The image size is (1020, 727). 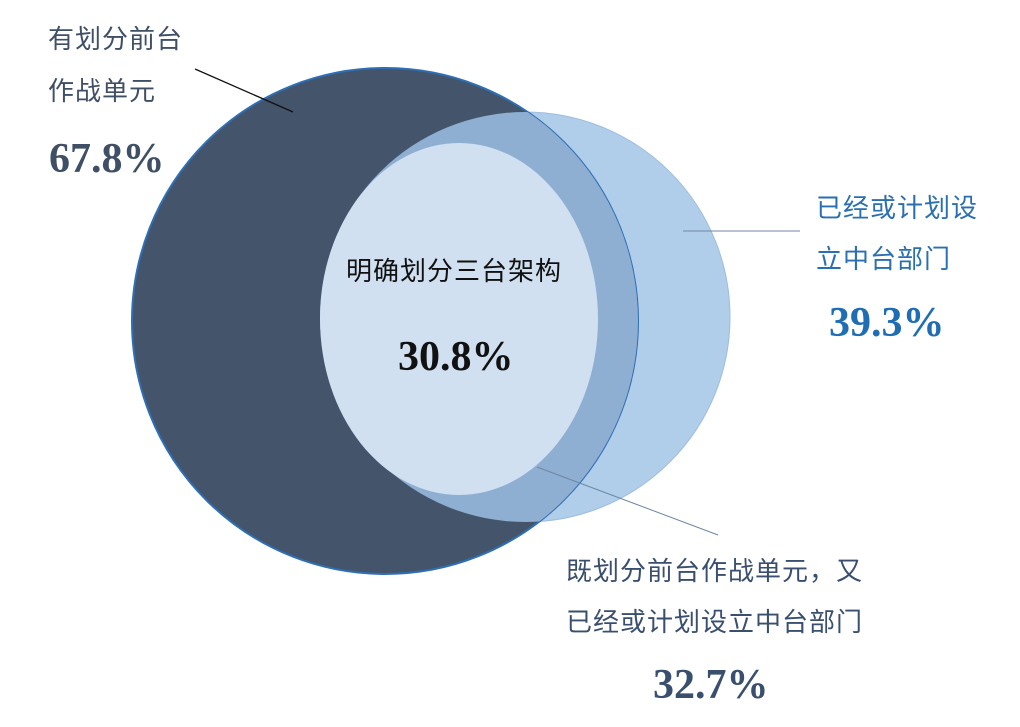 What do you see at coordinates (456, 357) in the screenshot?
I see `inner-percent: 30.8%` at bounding box center [456, 357].